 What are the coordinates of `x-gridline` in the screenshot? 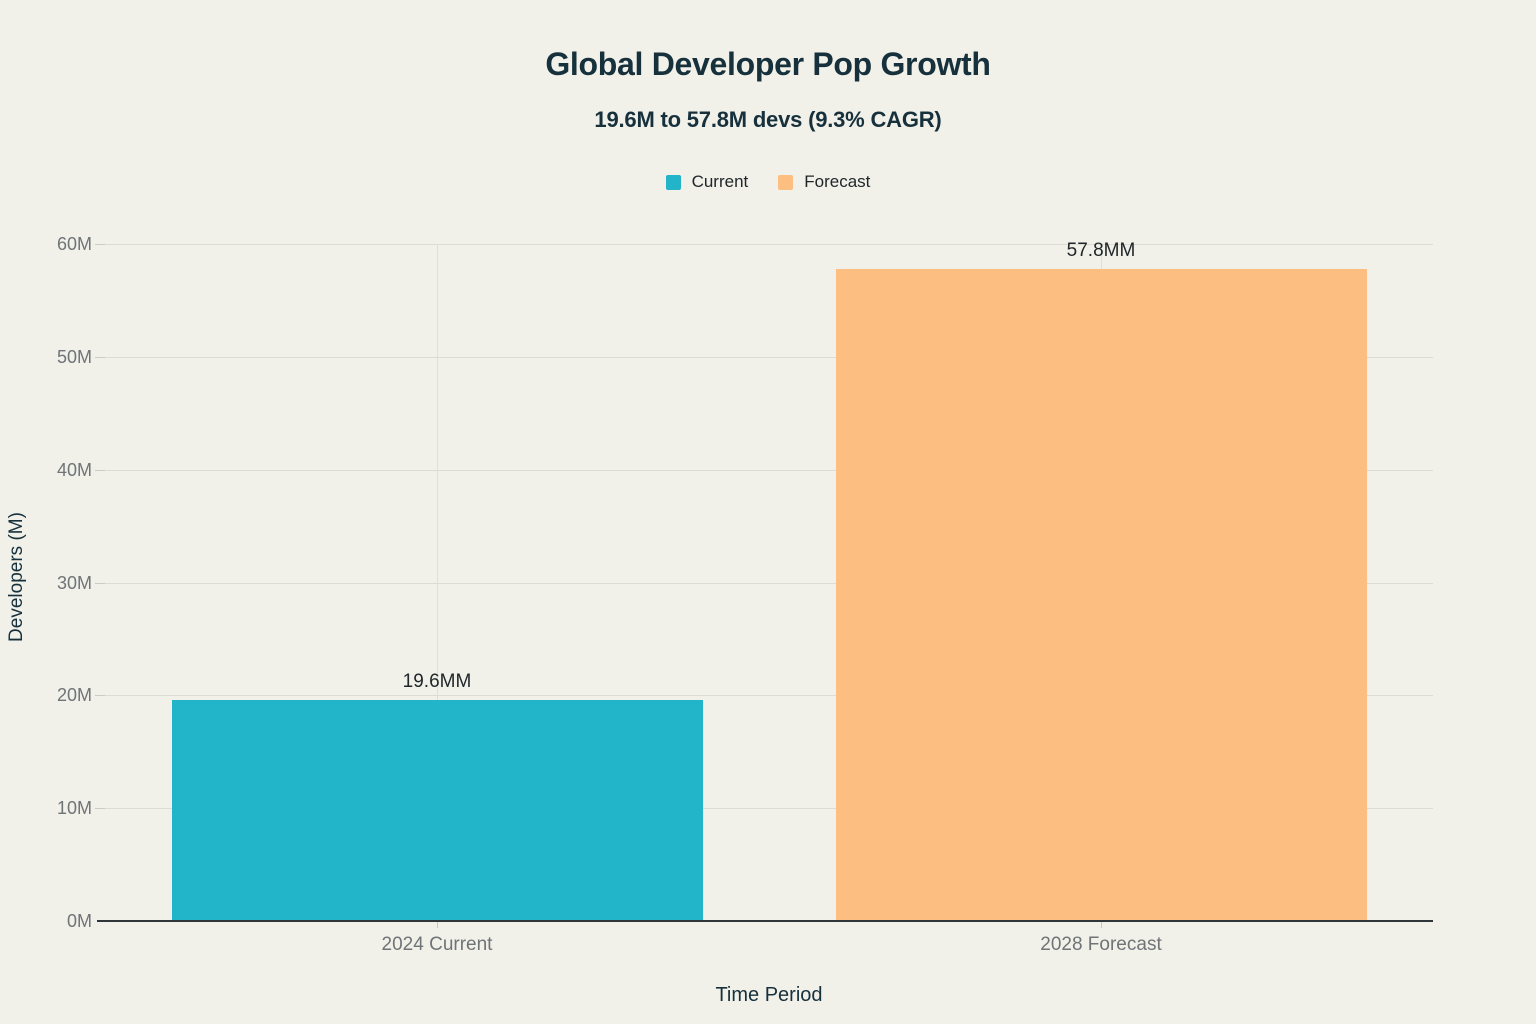 It's located at (437, 582).